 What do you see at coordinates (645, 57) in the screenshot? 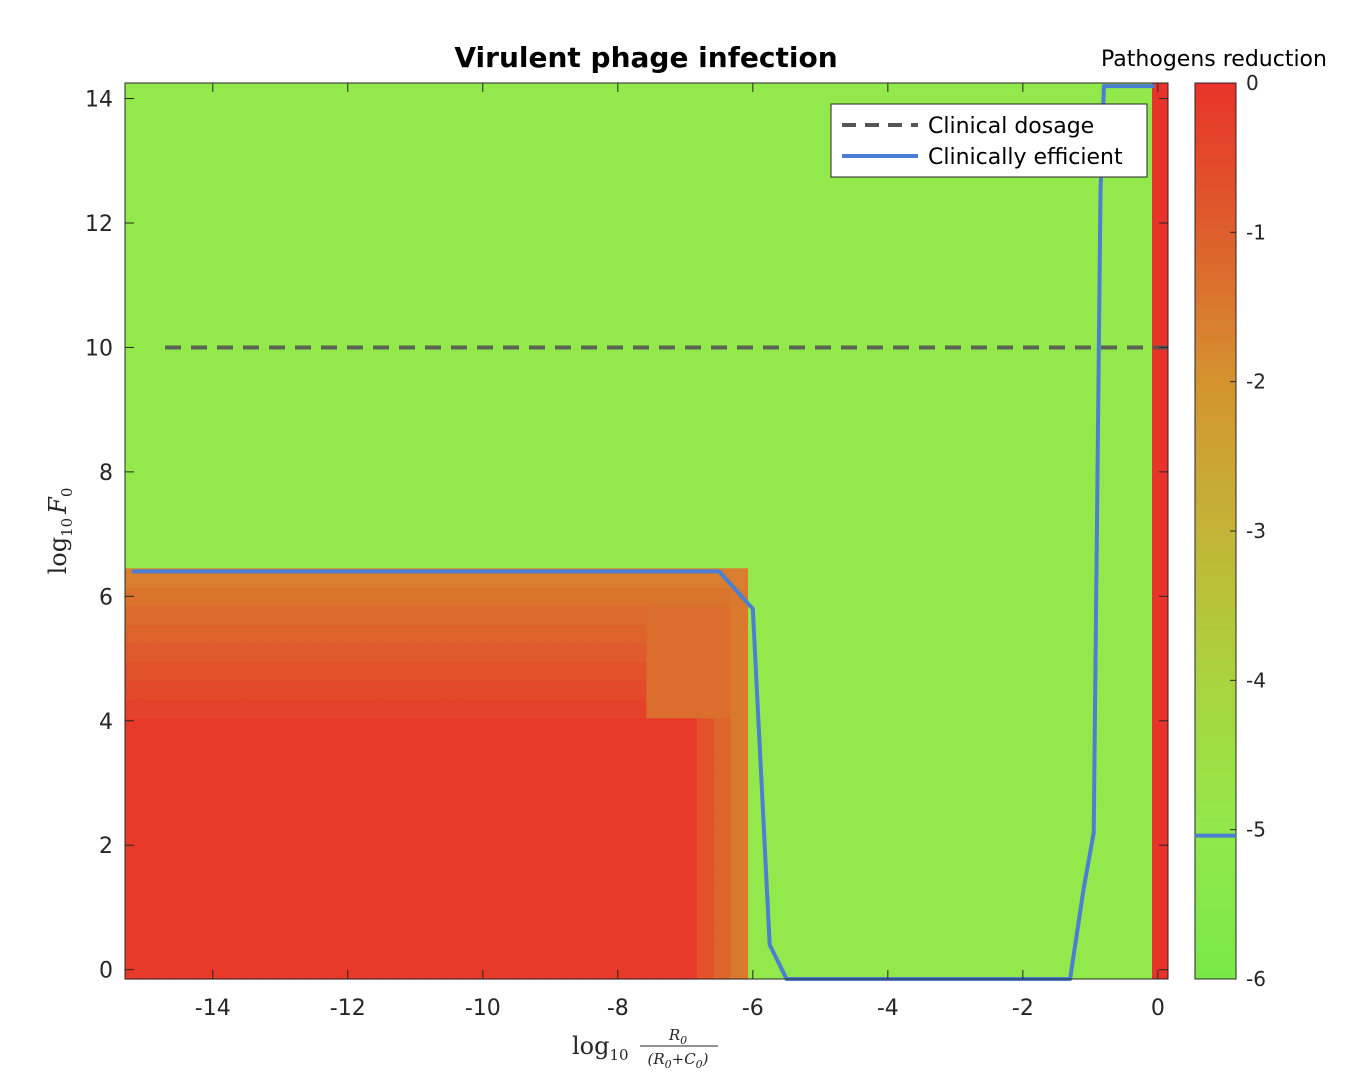
I see `chart-title: Virulent phage infection` at bounding box center [645, 57].